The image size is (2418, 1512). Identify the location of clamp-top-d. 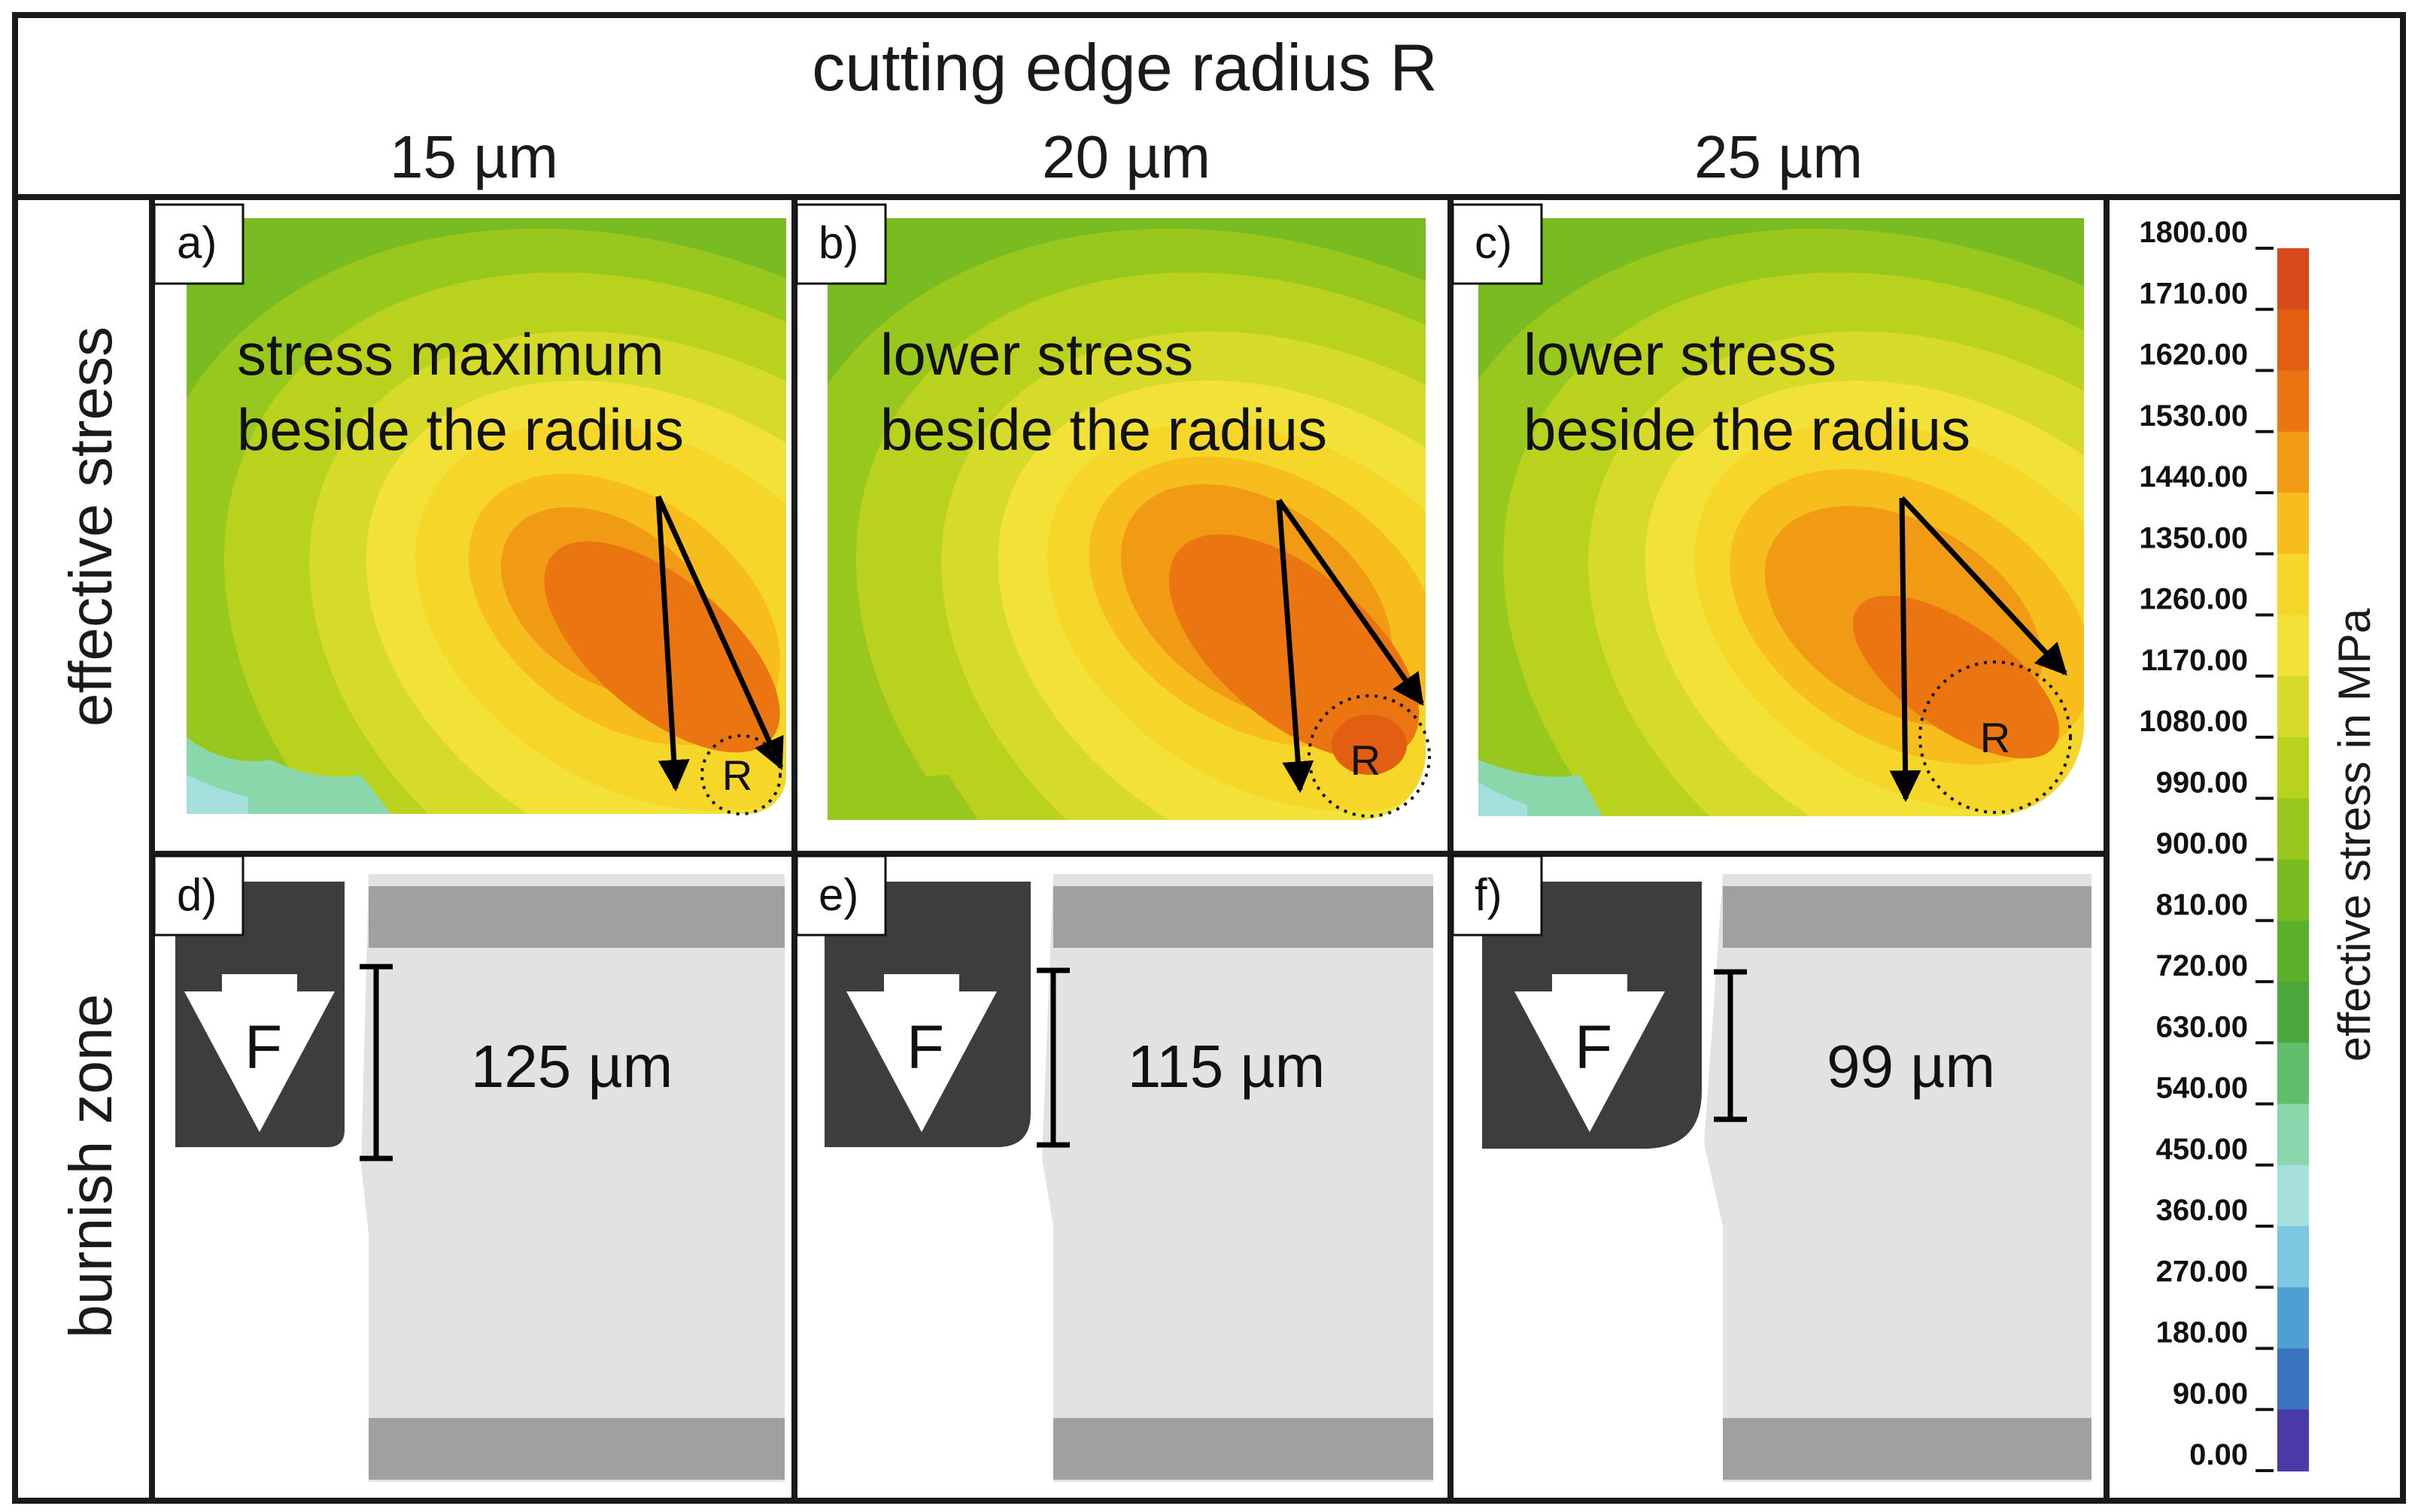
(577, 917).